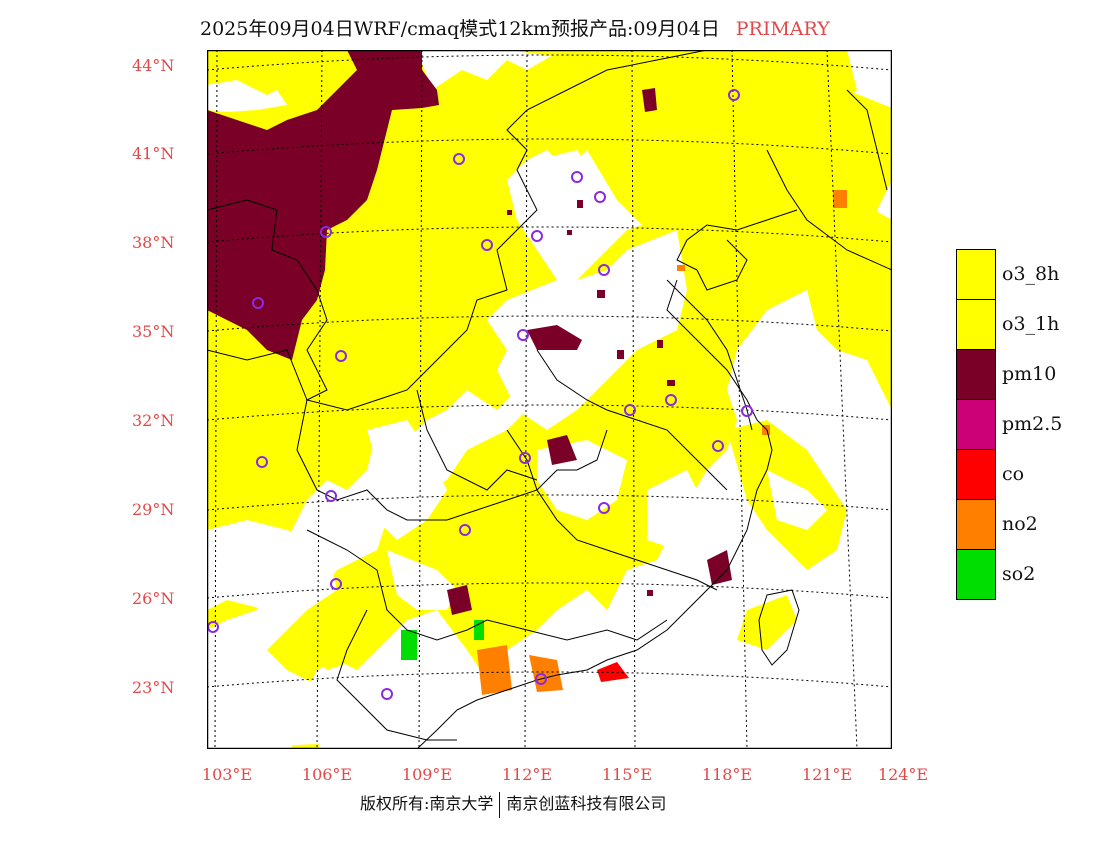 The height and width of the screenshot is (850, 1100). I want to click on lat-label-41: 41°N, so click(153, 153).